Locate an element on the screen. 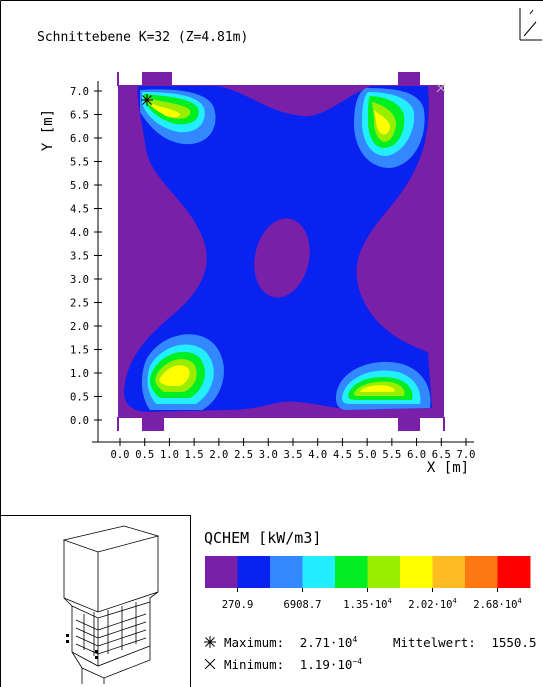 The height and width of the screenshot is (687, 543). y-tick-label: 1.0 is located at coordinates (79, 374).